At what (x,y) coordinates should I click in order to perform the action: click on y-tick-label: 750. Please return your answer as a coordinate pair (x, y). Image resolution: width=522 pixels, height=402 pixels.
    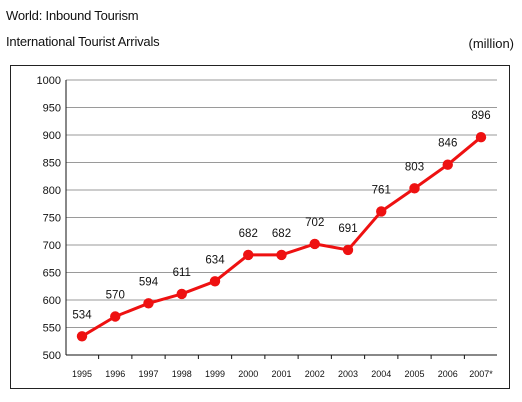
    Looking at the image, I should click on (52, 219).